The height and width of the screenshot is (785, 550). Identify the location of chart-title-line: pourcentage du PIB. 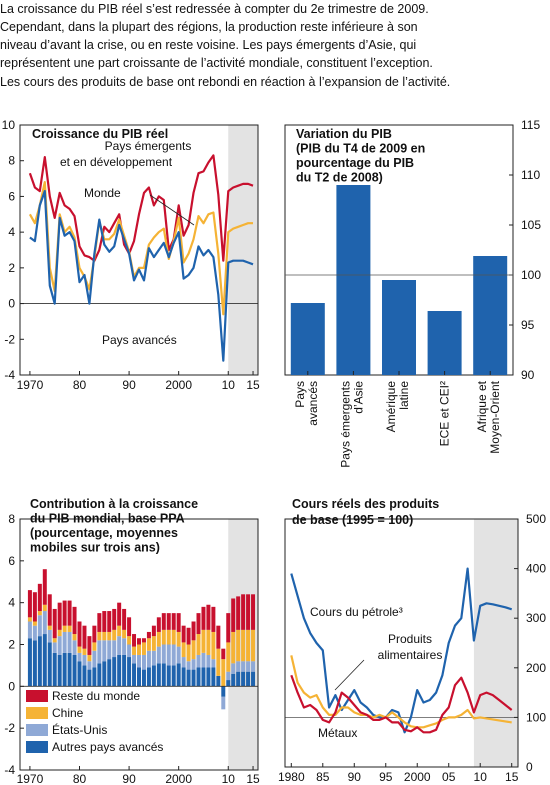
(355, 163).